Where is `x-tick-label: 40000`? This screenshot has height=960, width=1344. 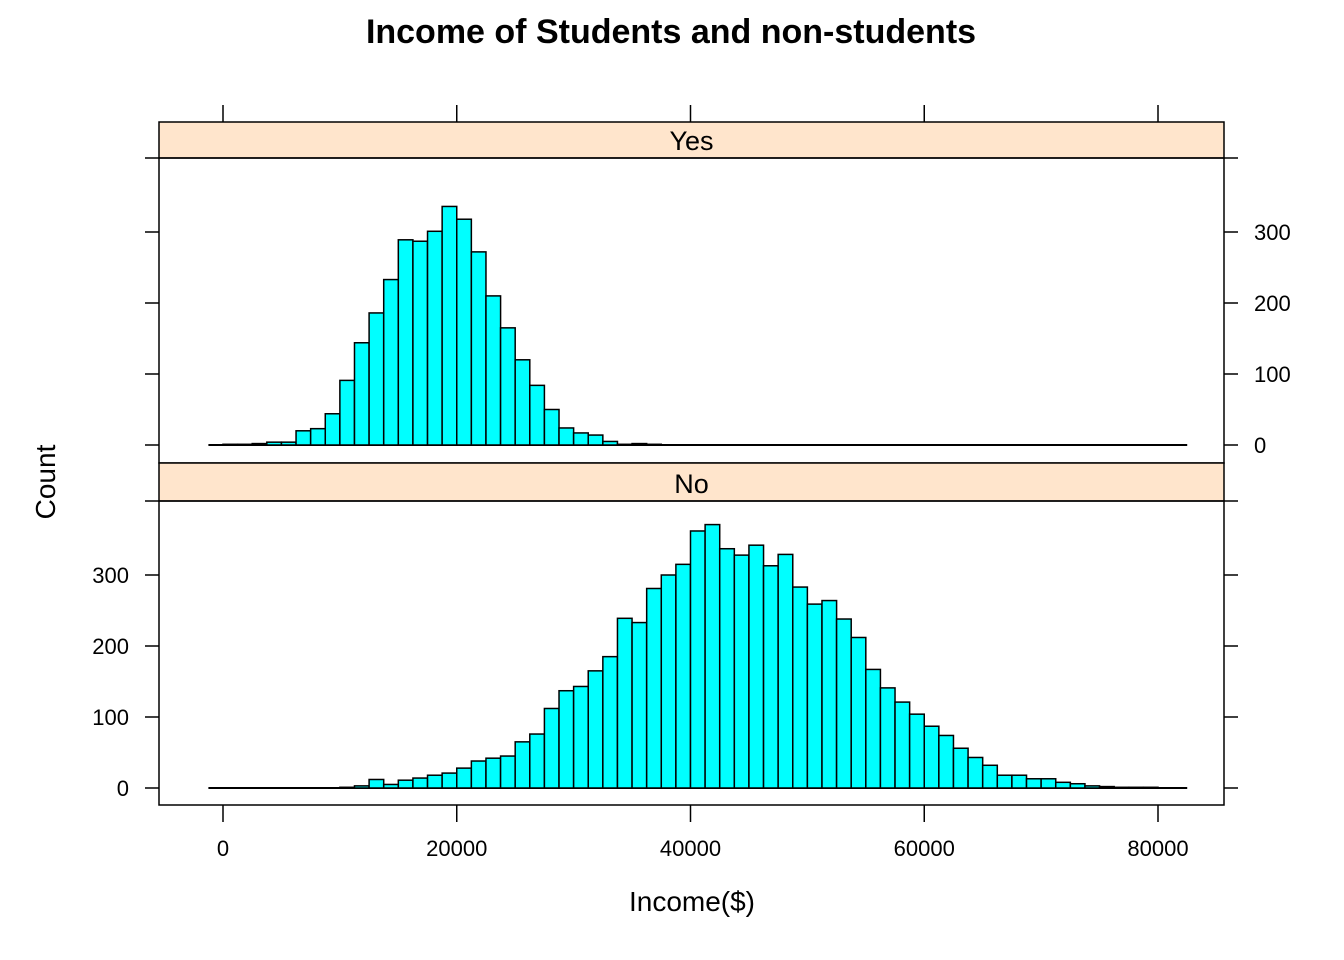 x-tick-label: 40000 is located at coordinates (690, 848).